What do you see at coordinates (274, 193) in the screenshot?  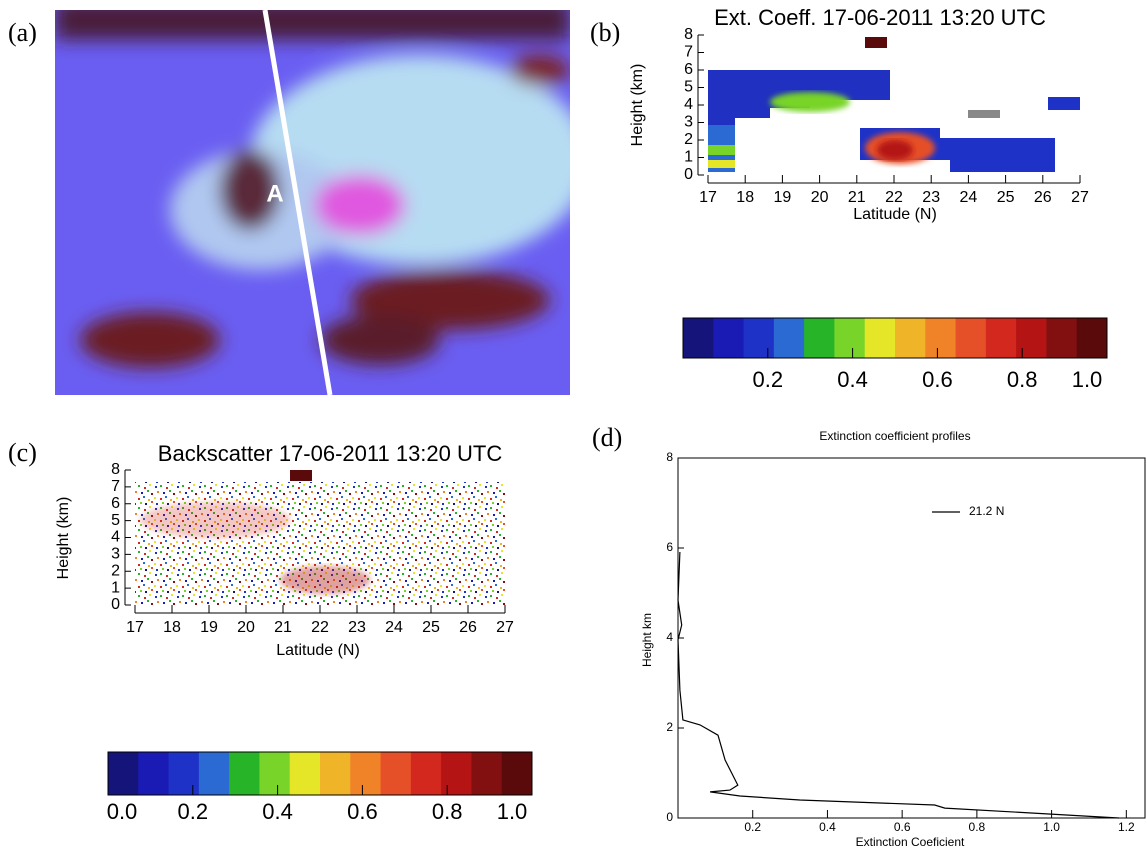 I see `annotation: A` at bounding box center [274, 193].